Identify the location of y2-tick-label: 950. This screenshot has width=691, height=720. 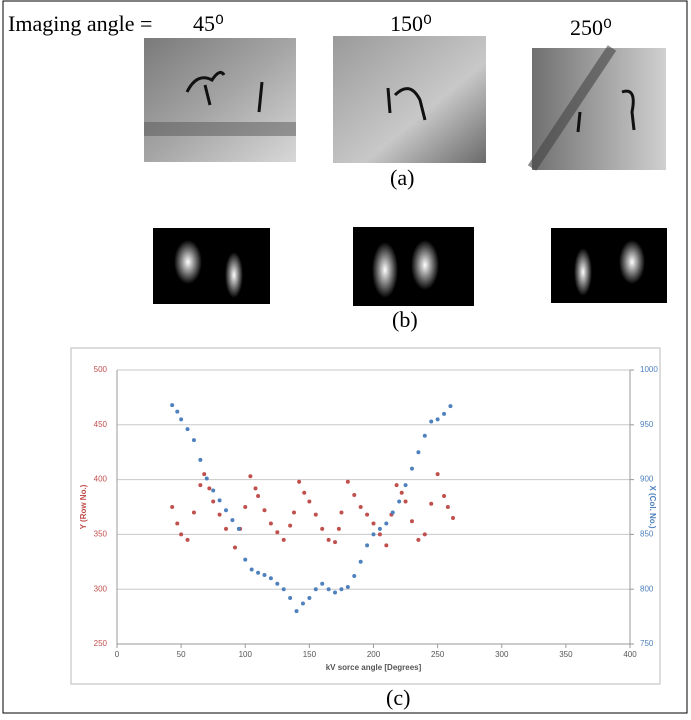
(647, 424).